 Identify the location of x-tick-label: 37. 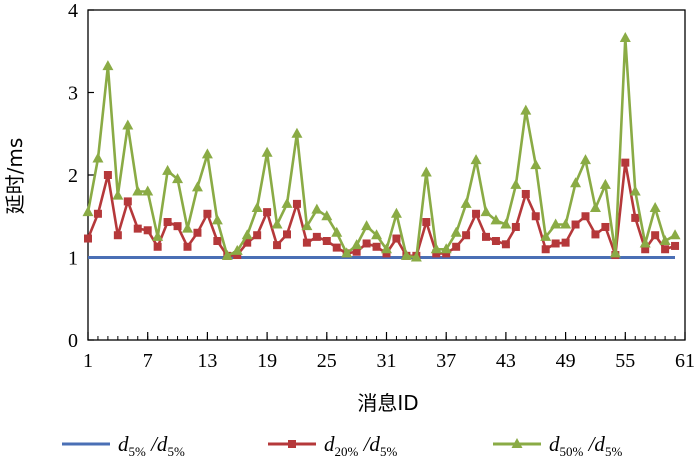
(446, 361).